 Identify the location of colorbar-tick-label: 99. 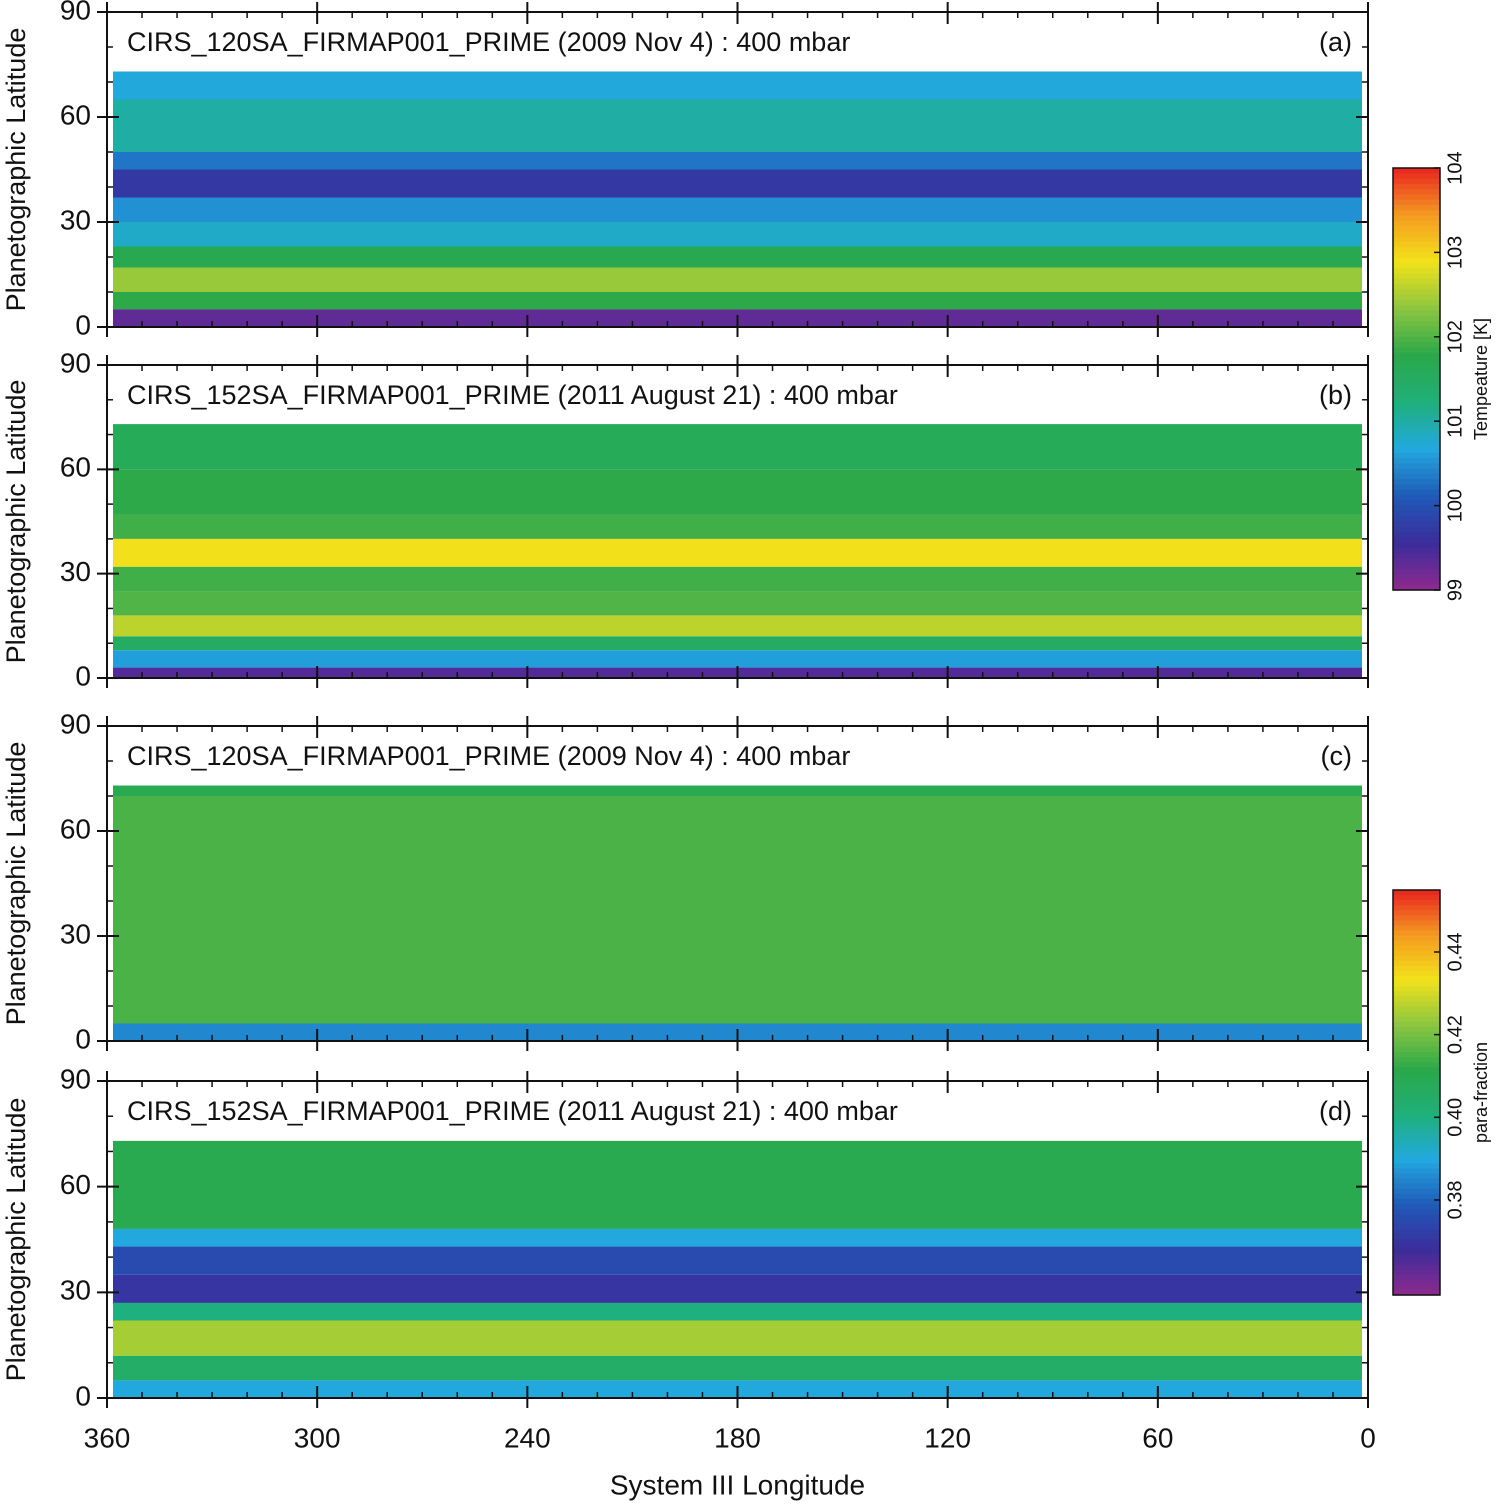
(1455, 590).